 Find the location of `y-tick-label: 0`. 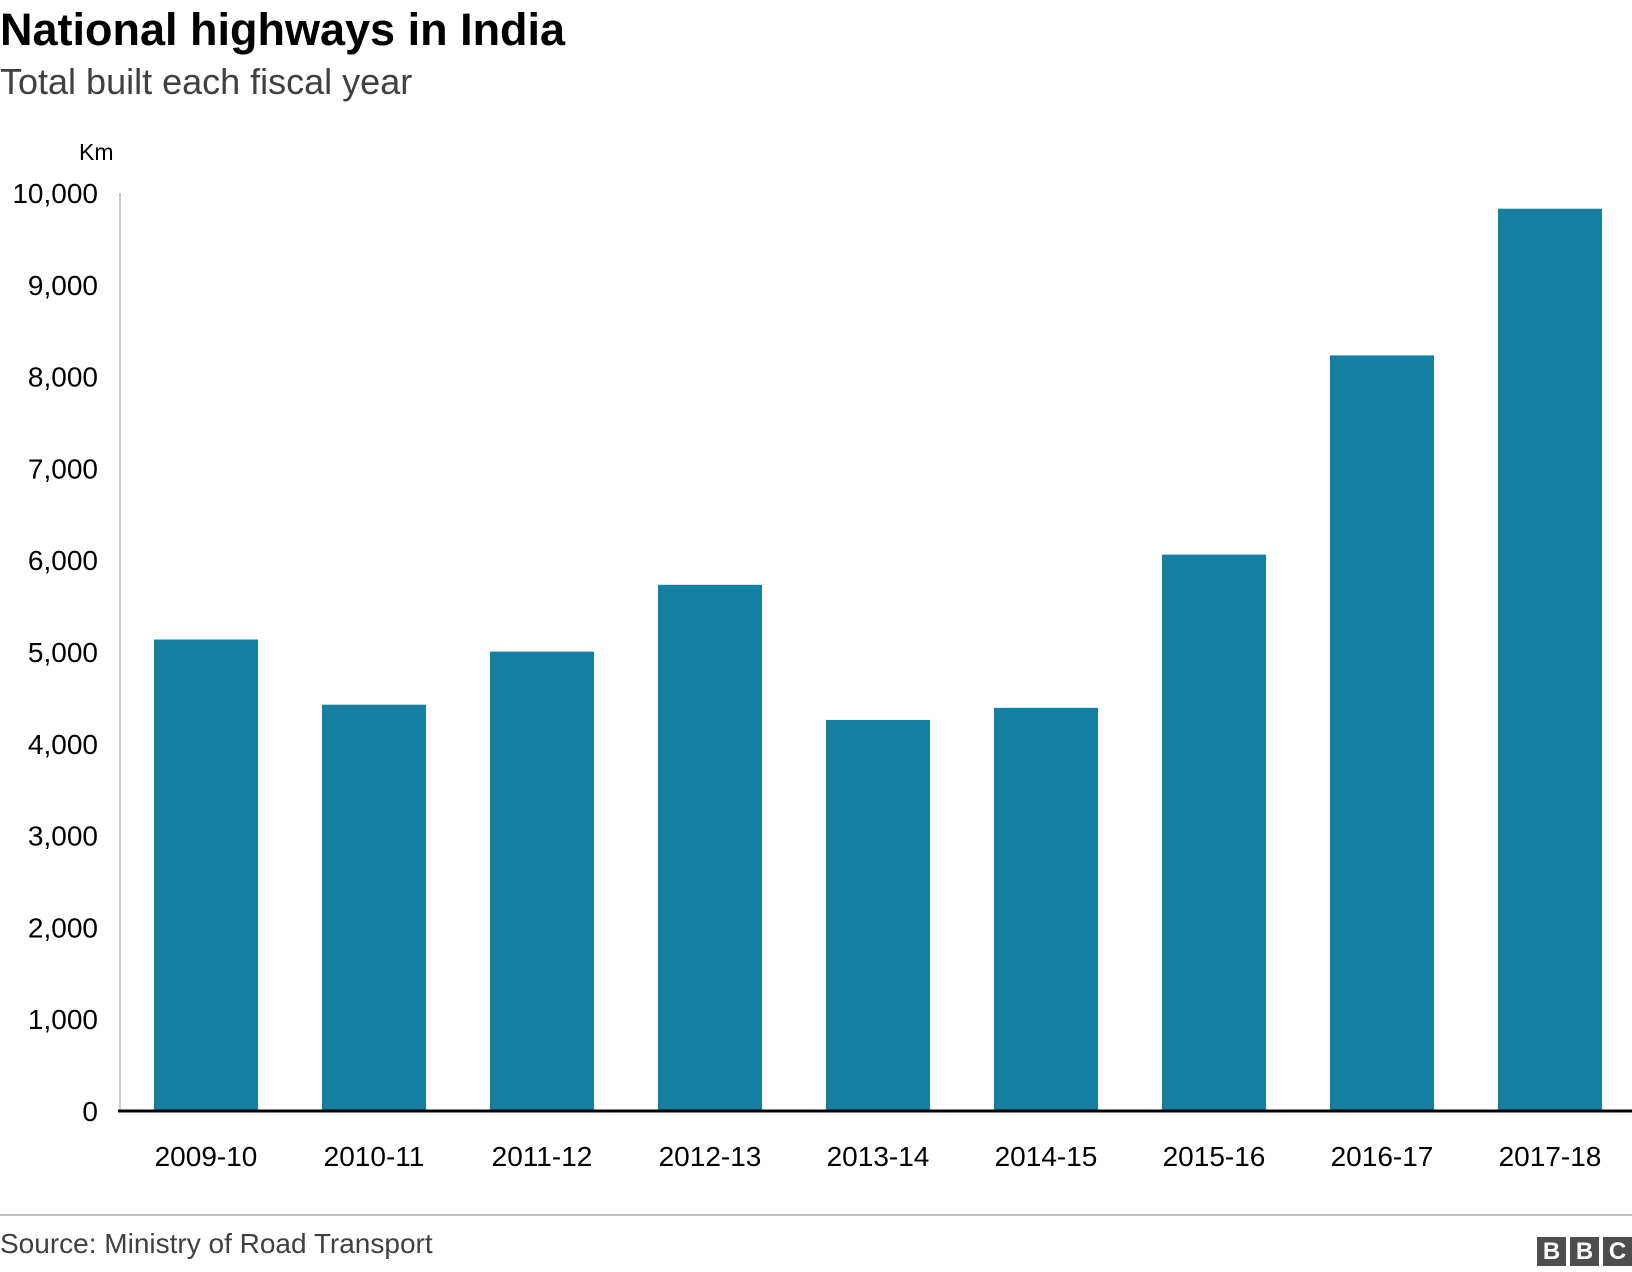

y-tick-label: 0 is located at coordinates (90, 1111).